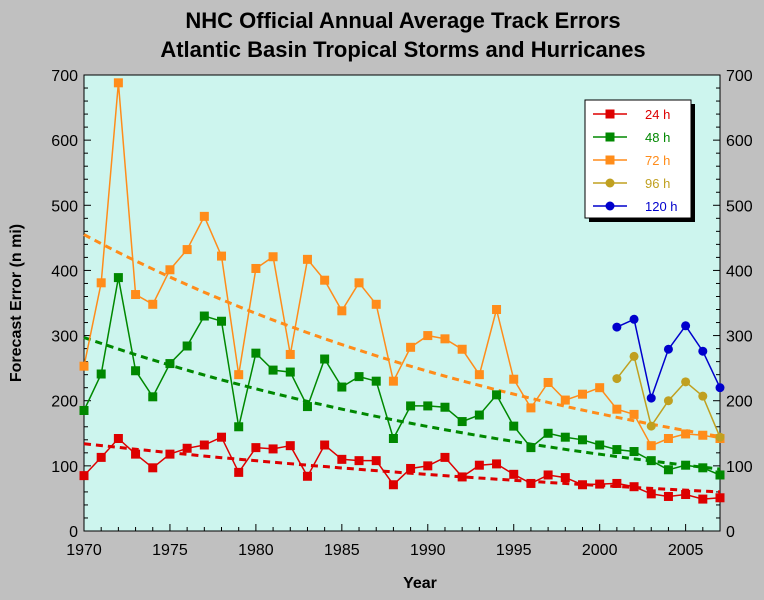  What do you see at coordinates (610, 183) in the screenshot?
I see `legend-marker-96h` at bounding box center [610, 183].